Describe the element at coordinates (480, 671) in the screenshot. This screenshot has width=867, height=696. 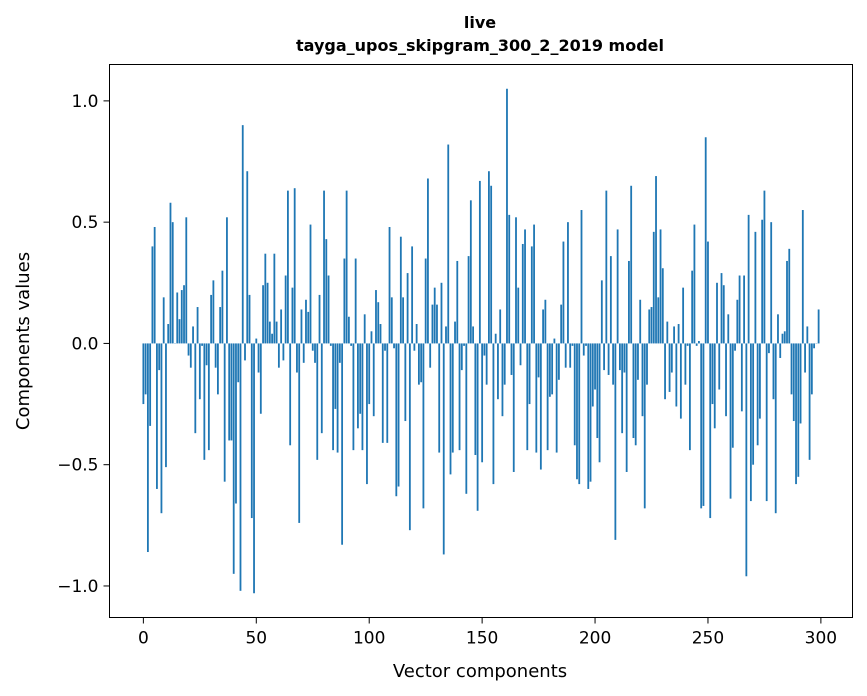
I see `x-axis-label: Vector components` at that location.